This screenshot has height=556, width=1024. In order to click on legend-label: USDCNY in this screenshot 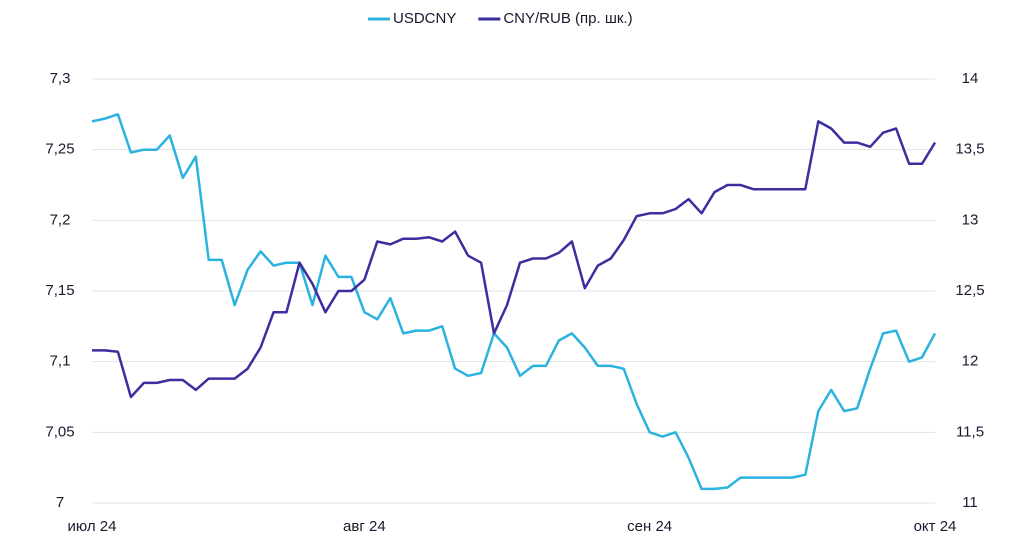, I will do `click(424, 18)`.